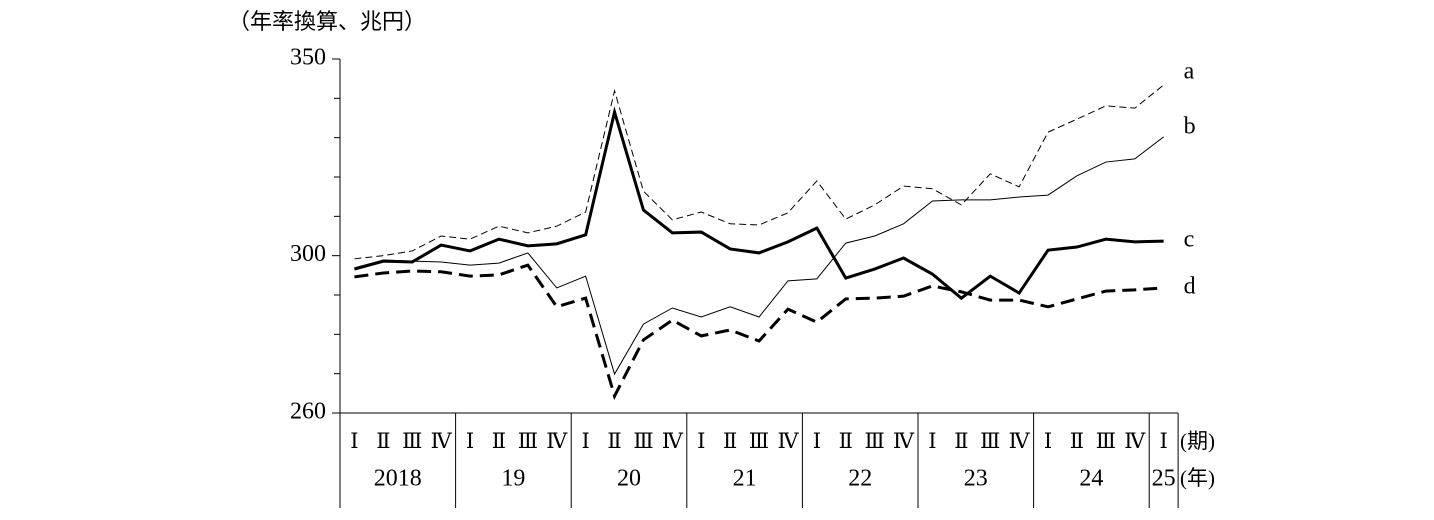 This screenshot has height=520, width=1434. What do you see at coordinates (1190, 286) in the screenshot?
I see `series-label: d` at bounding box center [1190, 286].